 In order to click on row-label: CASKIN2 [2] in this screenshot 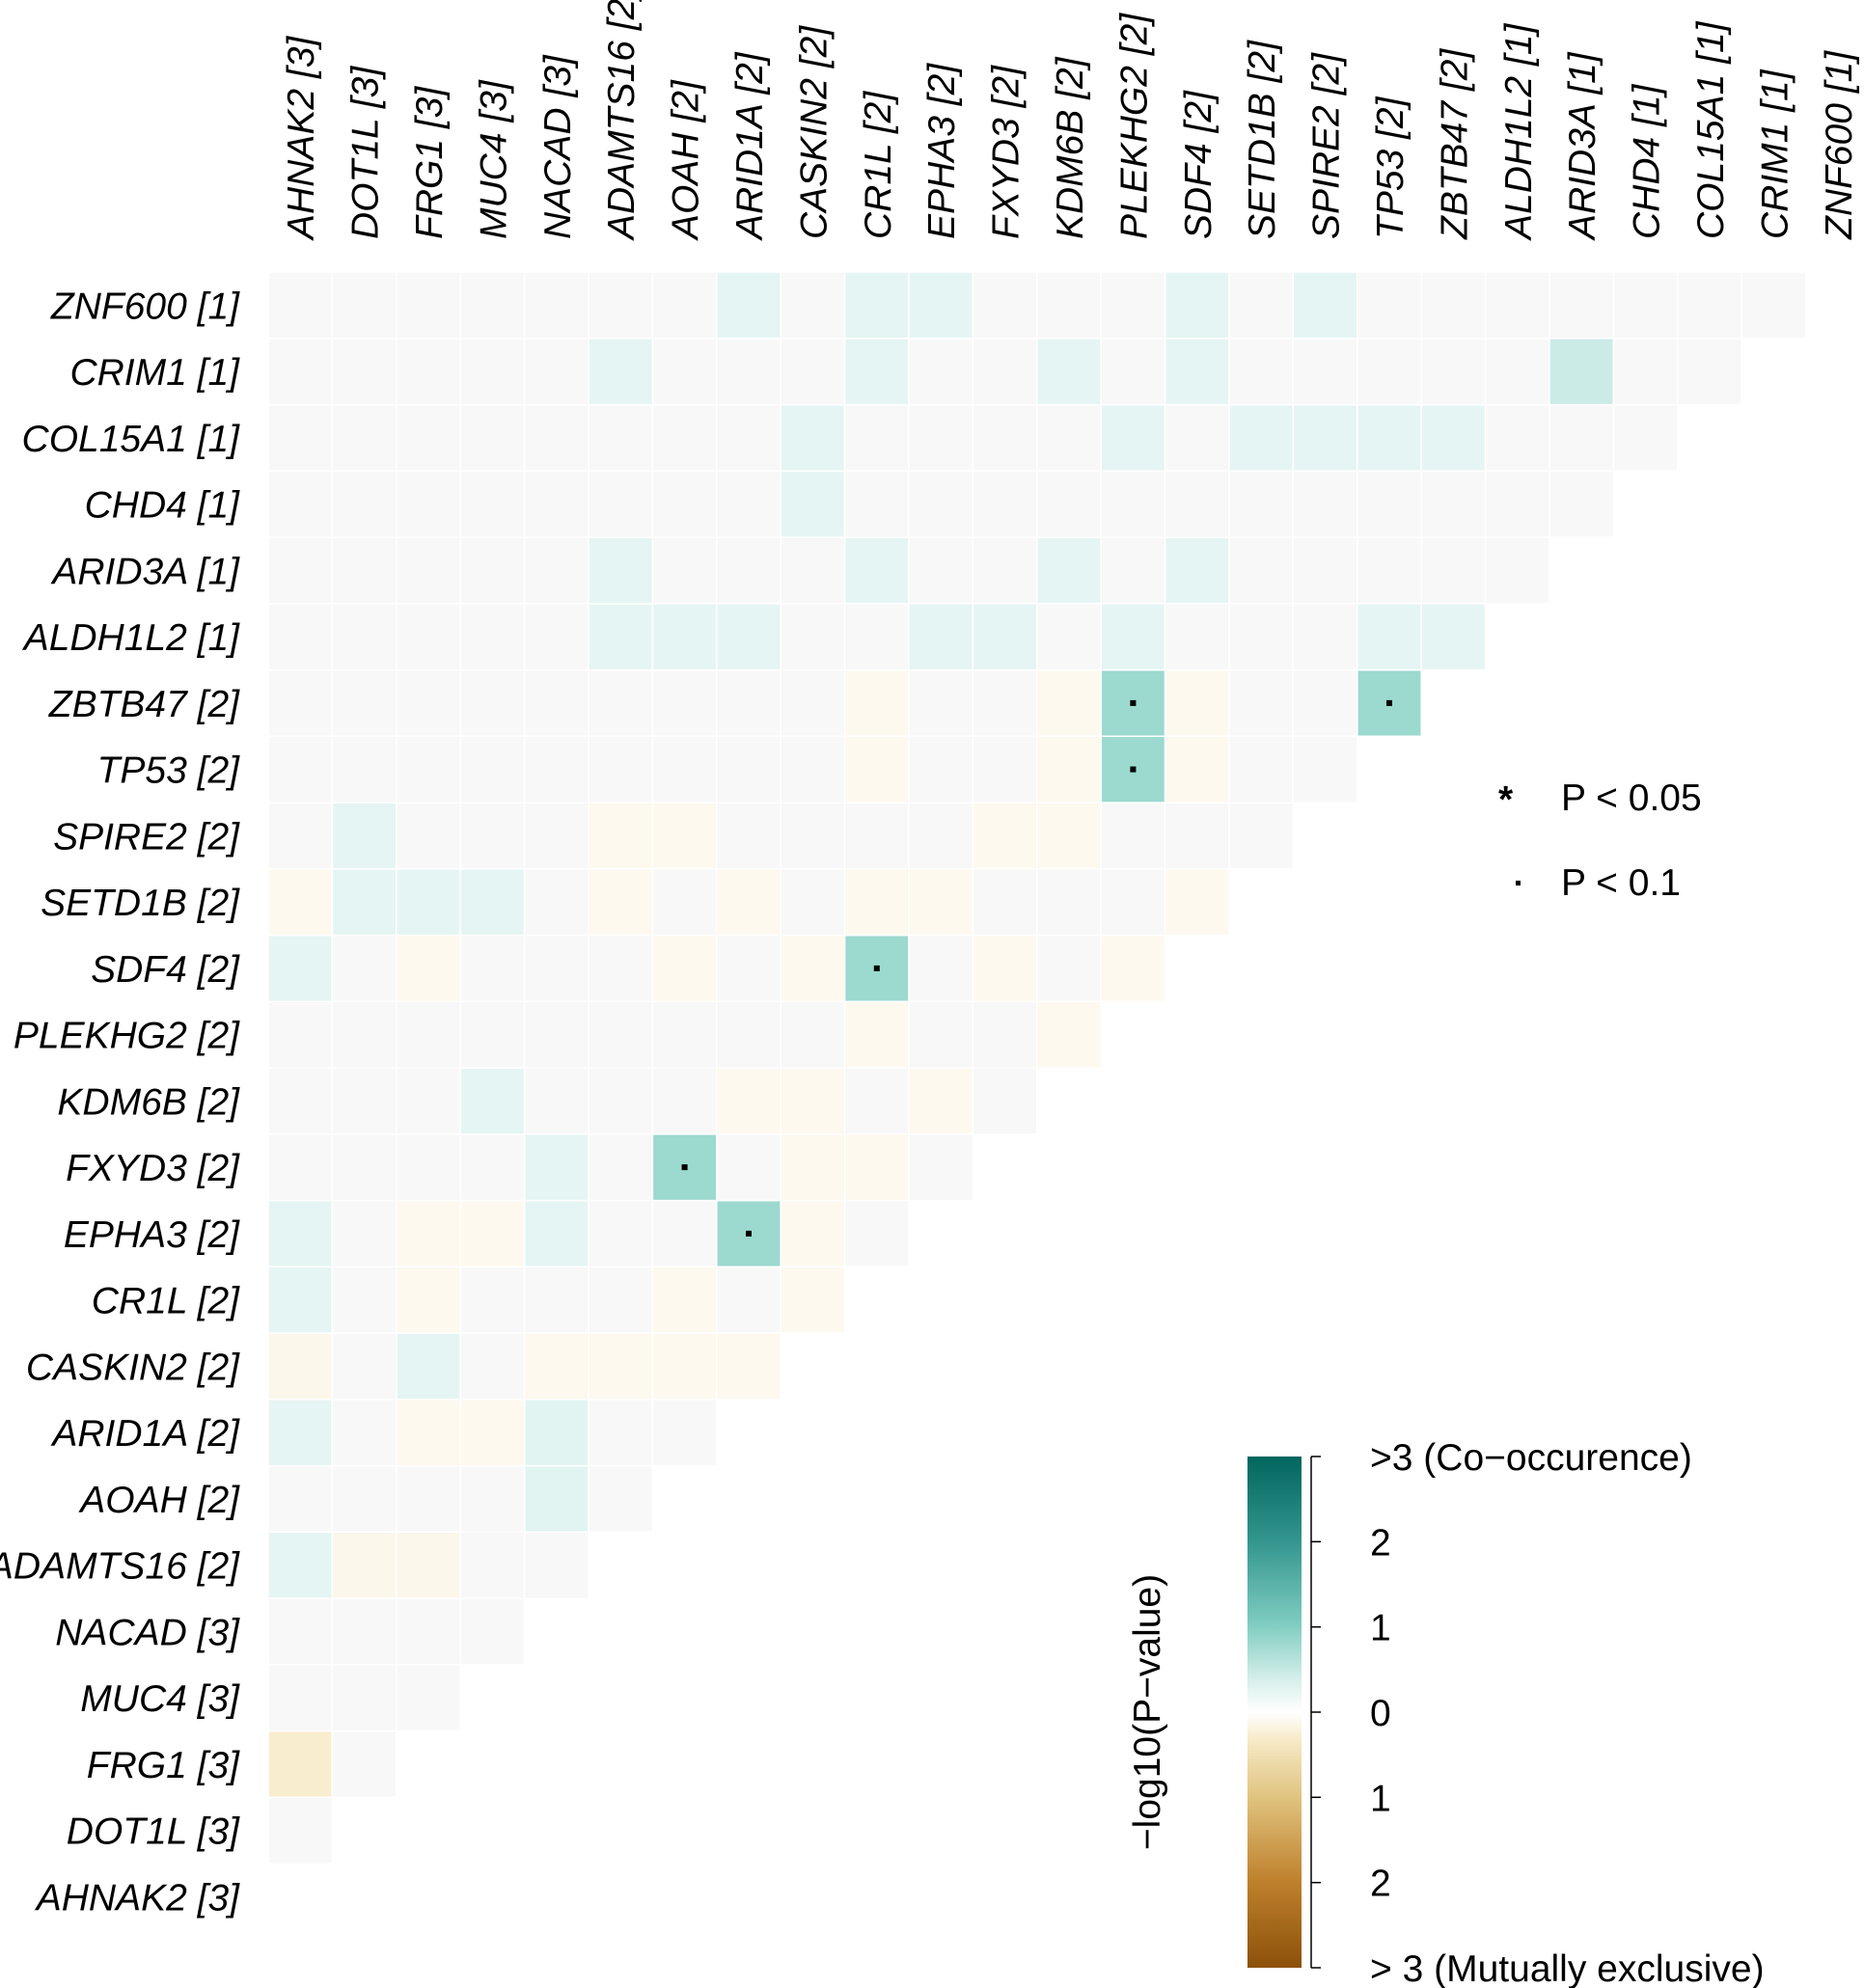, I will do `click(133, 1367)`.